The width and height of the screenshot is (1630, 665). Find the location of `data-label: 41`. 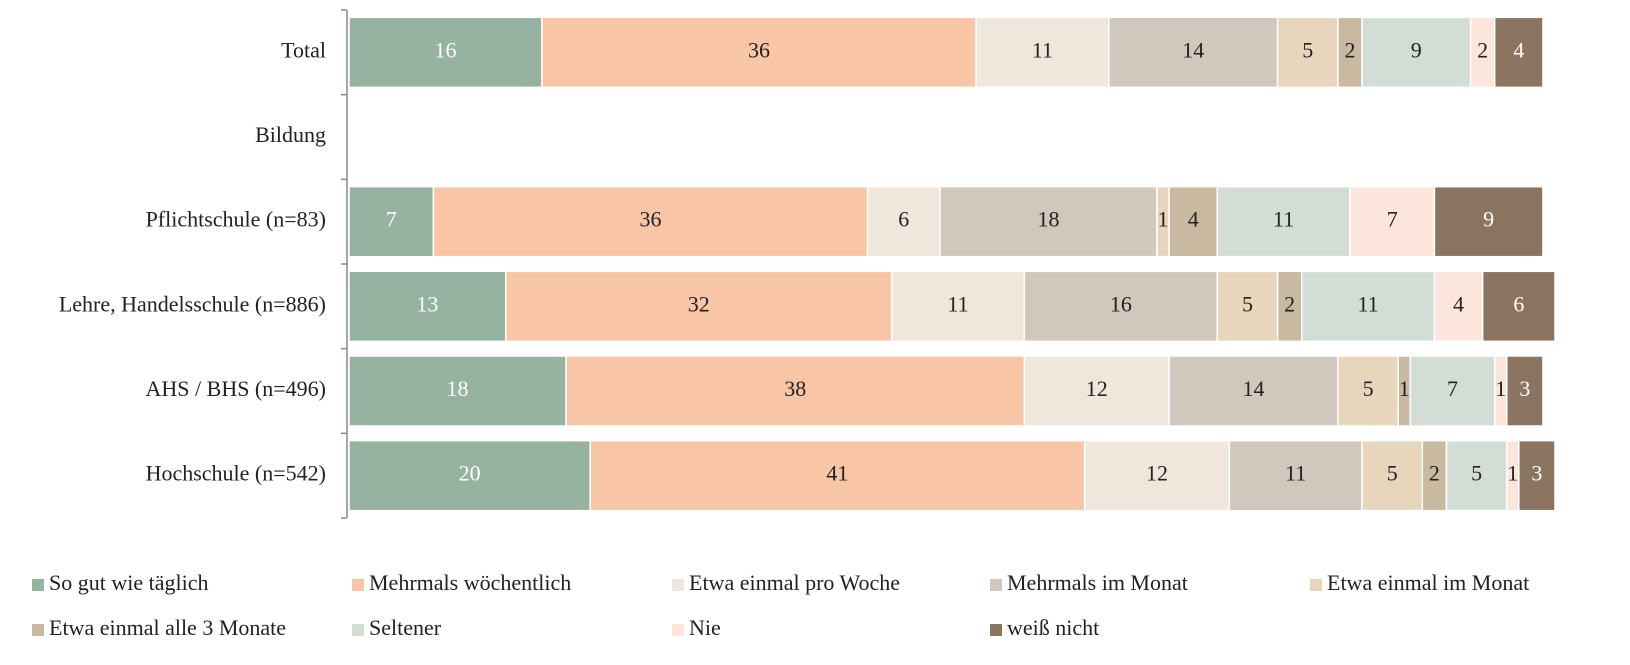

data-label: 41 is located at coordinates (837, 473).